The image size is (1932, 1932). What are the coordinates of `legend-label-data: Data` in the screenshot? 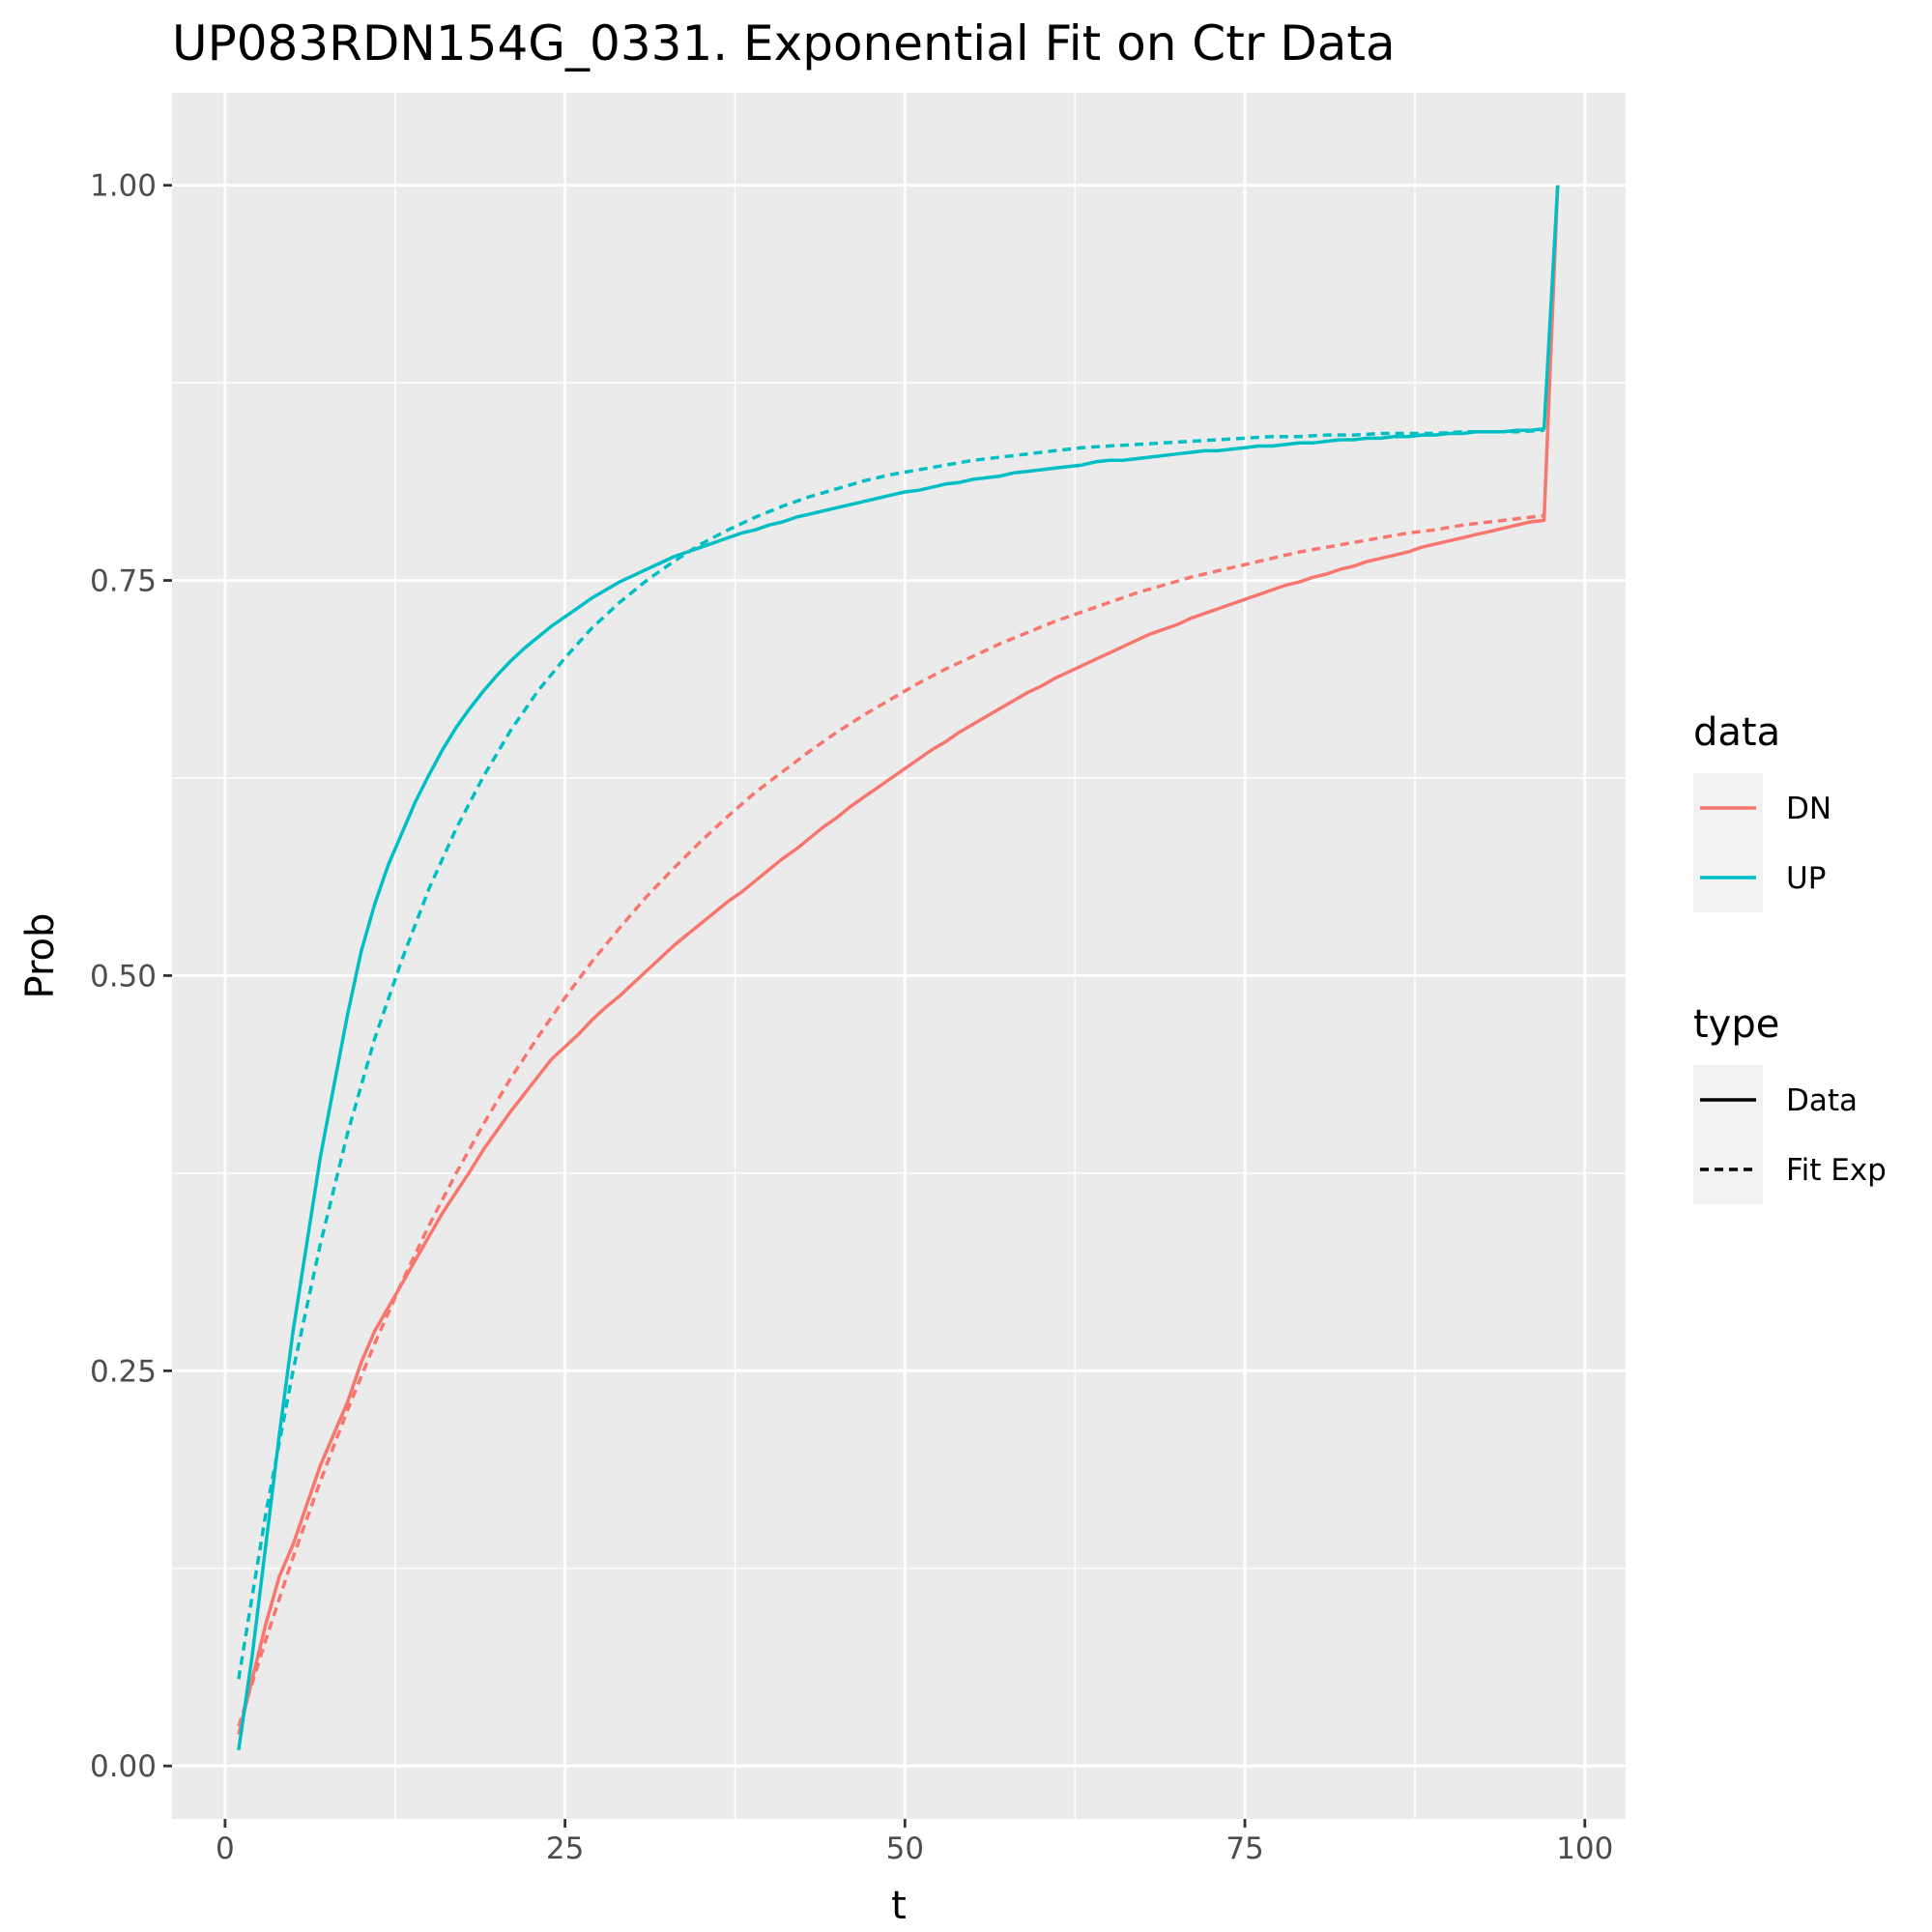 It's located at (1822, 1100).